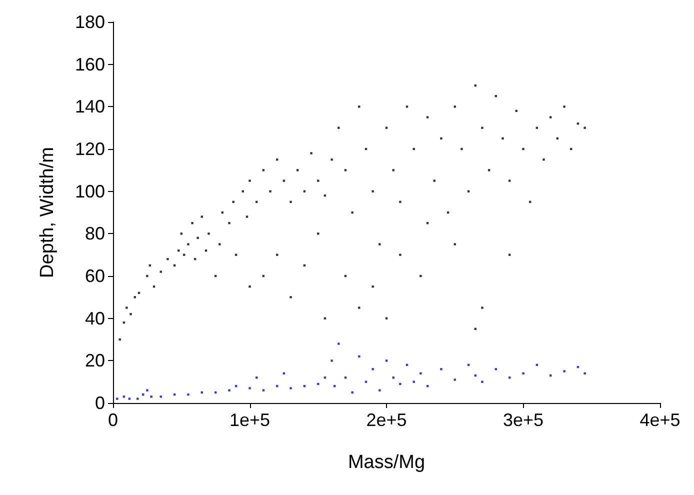 The image size is (694, 495). What do you see at coordinates (89, 22) in the screenshot?
I see `y-tick-label: 180` at bounding box center [89, 22].